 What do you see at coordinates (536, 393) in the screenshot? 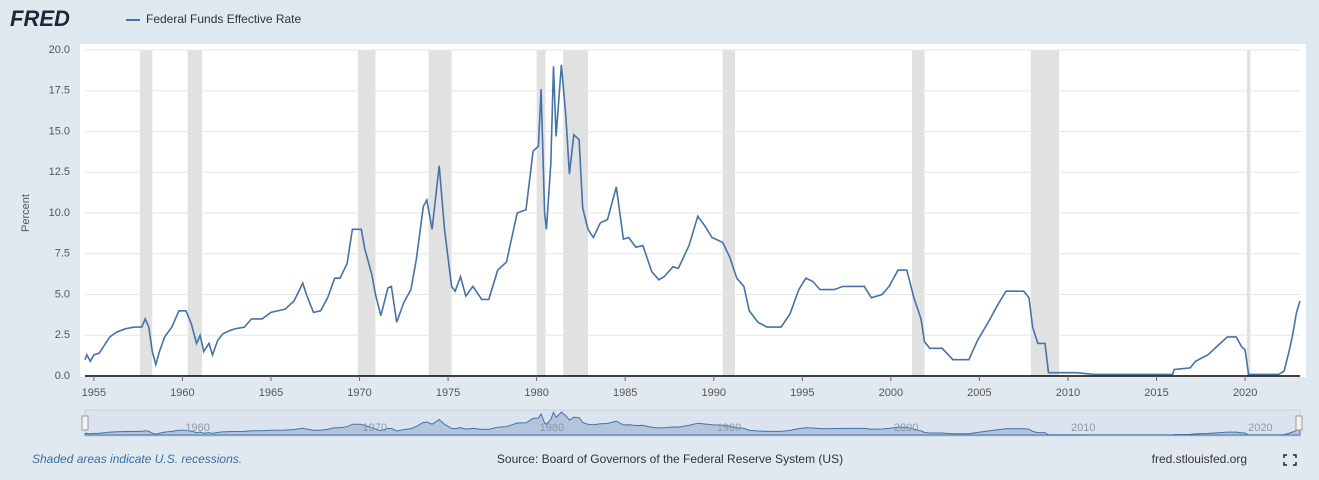
I see `x-tick-label: 1980` at bounding box center [536, 393].